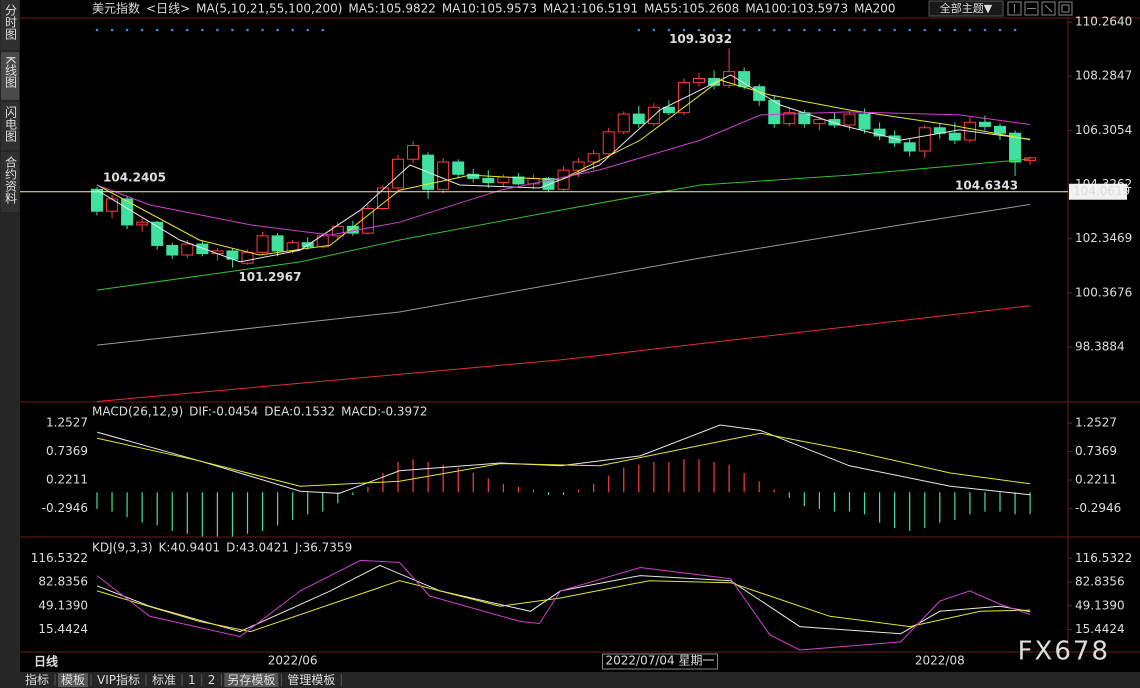  Describe the element at coordinates (1064, 652) in the screenshot. I see `watermark: FX678` at that location.